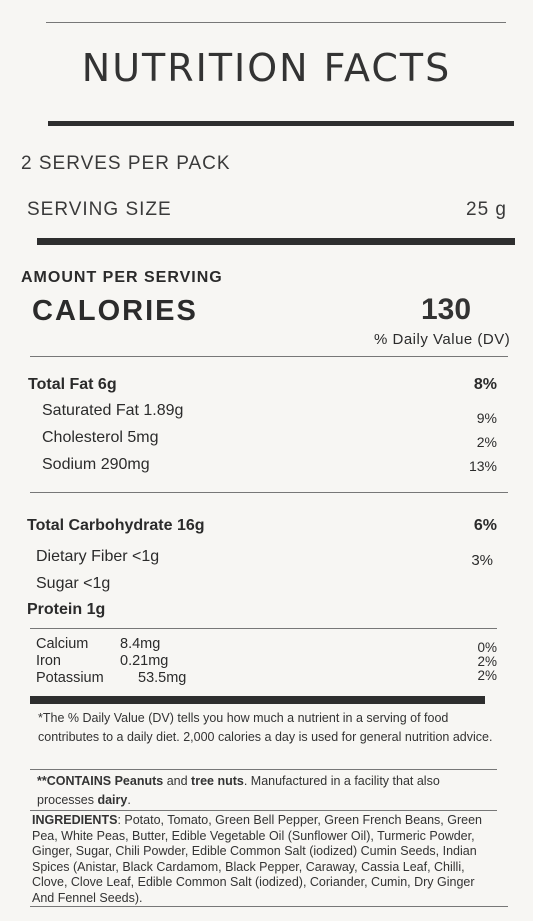  Describe the element at coordinates (115, 311) in the screenshot. I see `calories-label: CALORIES` at that location.